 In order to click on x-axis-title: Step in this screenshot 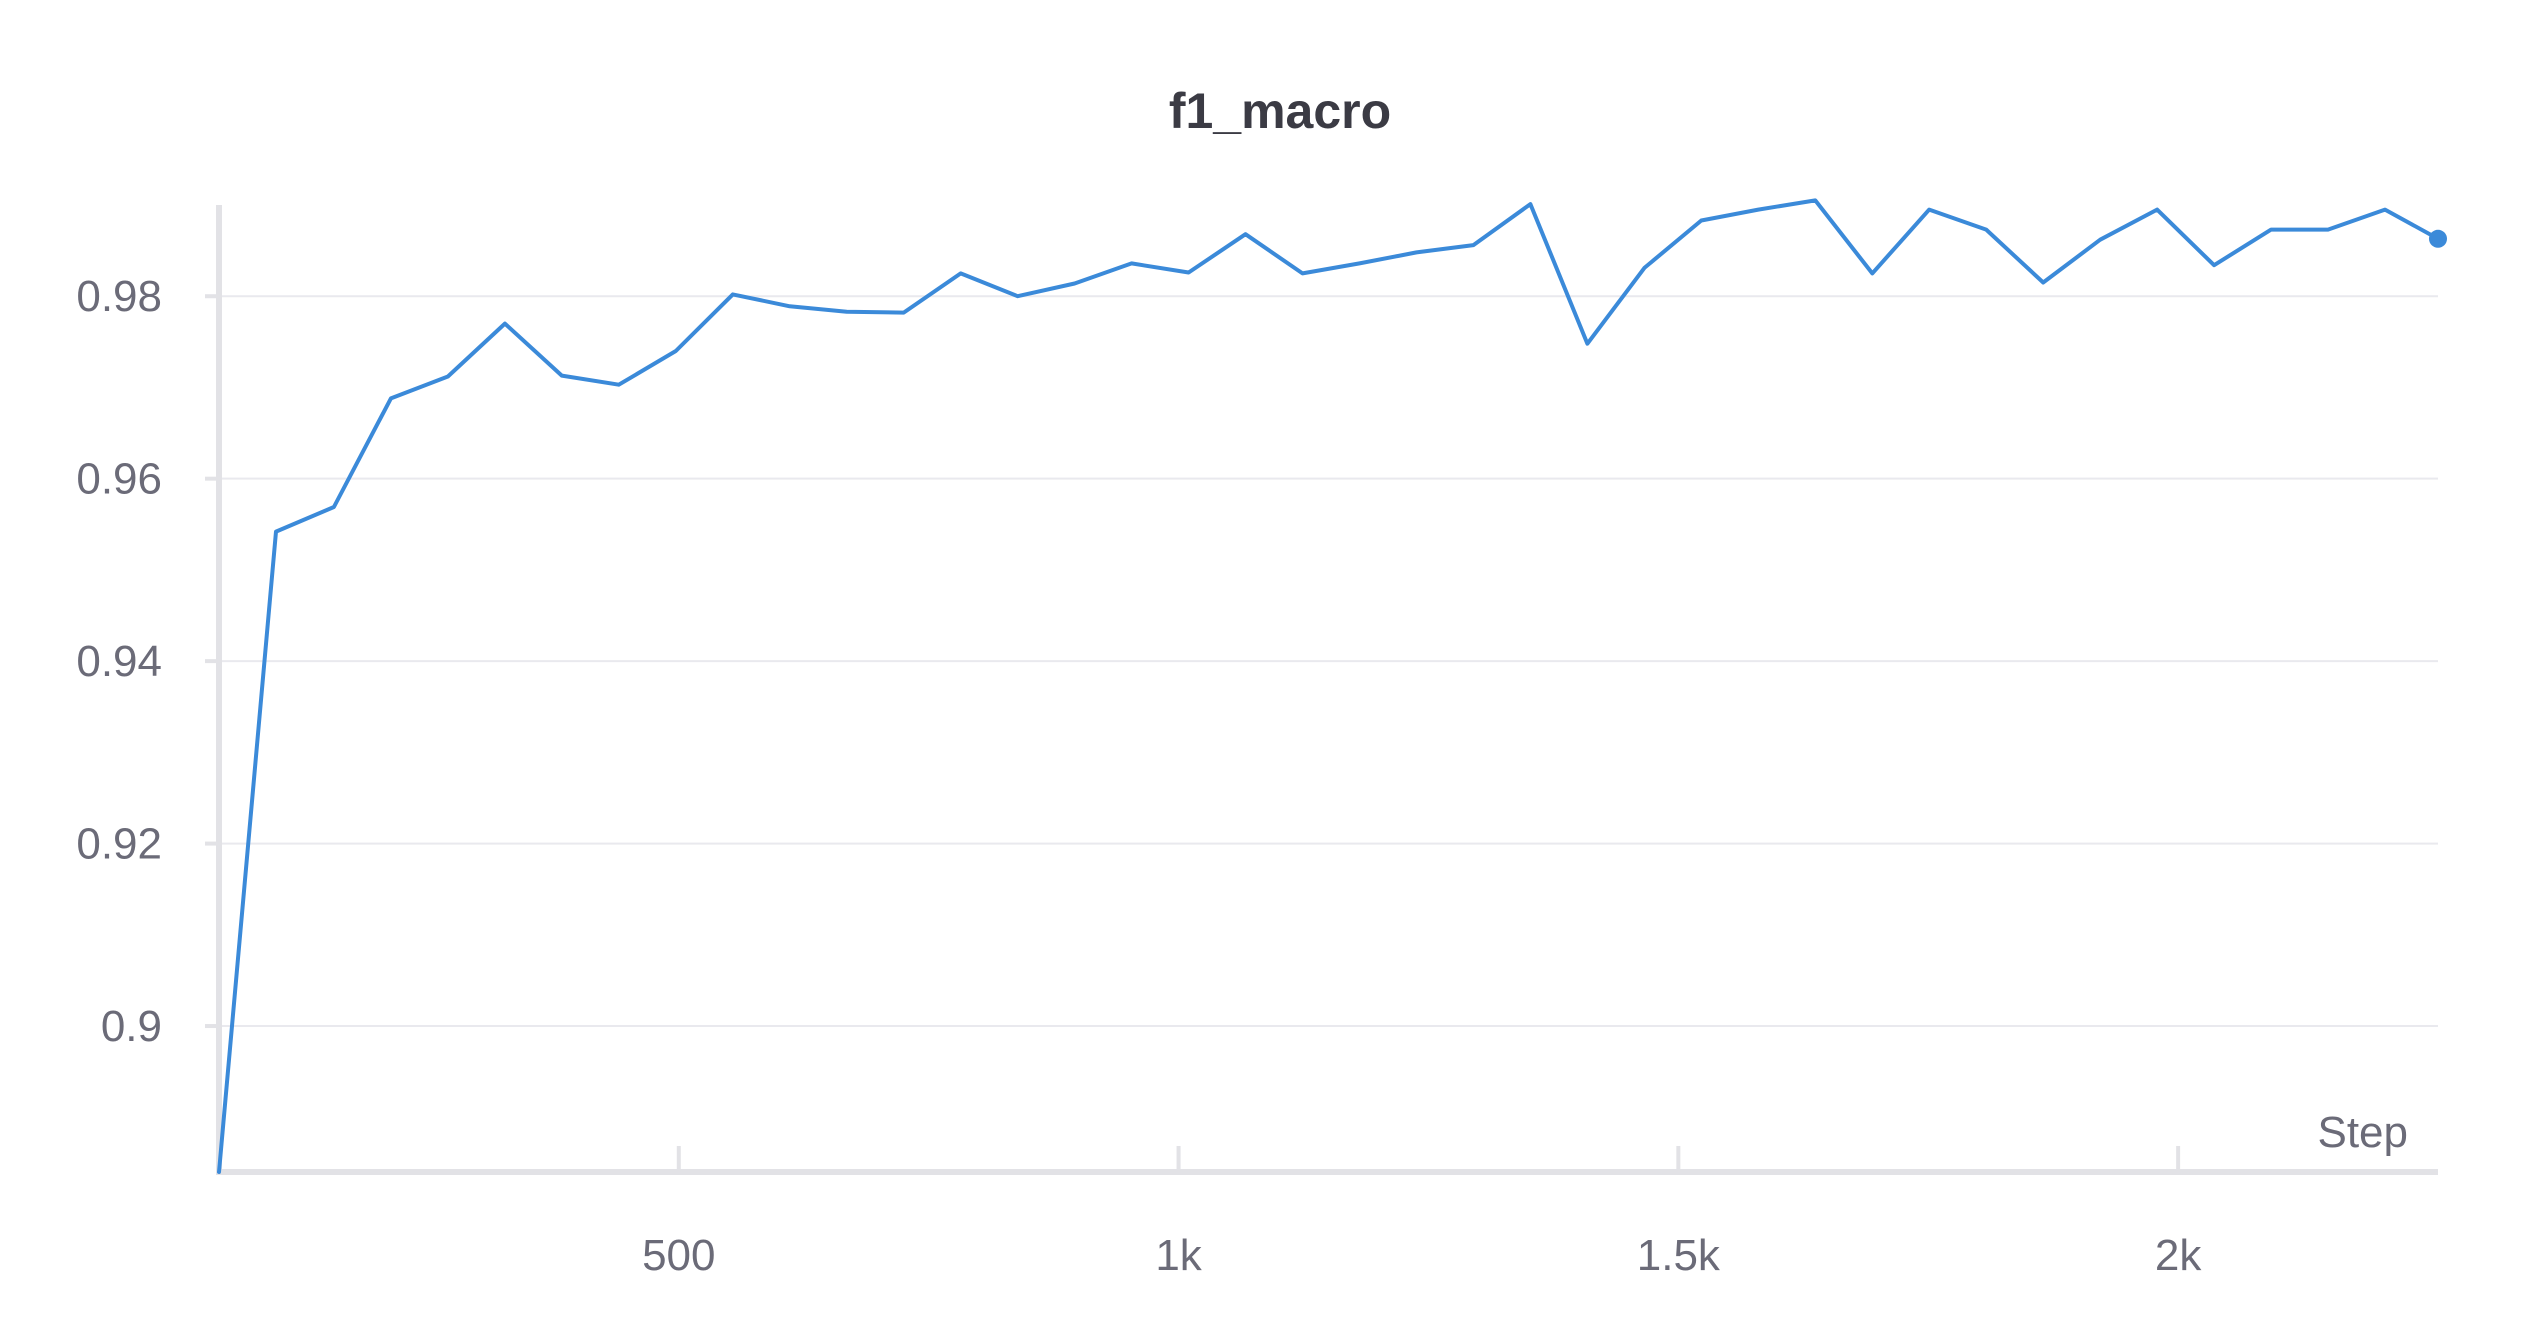, I will do `click(2362, 1132)`.